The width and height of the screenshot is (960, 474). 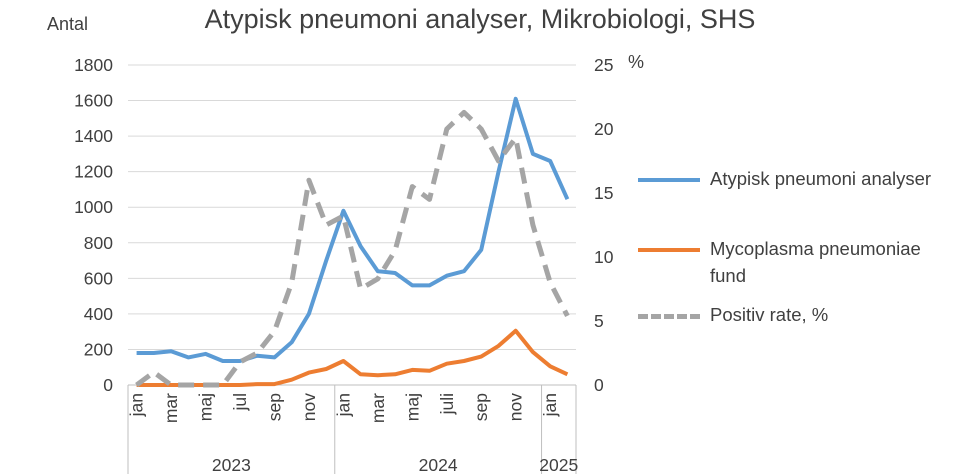 I want to click on year-label: 2023, so click(x=231, y=464).